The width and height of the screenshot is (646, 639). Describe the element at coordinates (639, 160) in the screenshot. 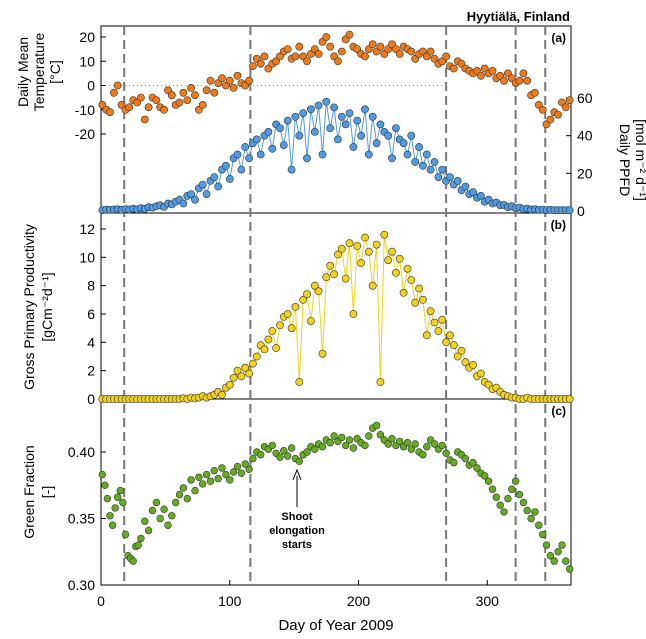

I see `ppfd-label-line-2: [mol m⁻² d⁻¹]` at that location.